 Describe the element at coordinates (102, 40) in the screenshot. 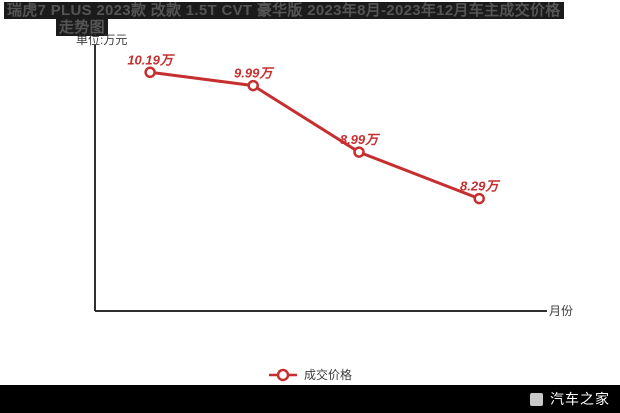

I see `y-axis-unit-label: 单位:万元` at that location.